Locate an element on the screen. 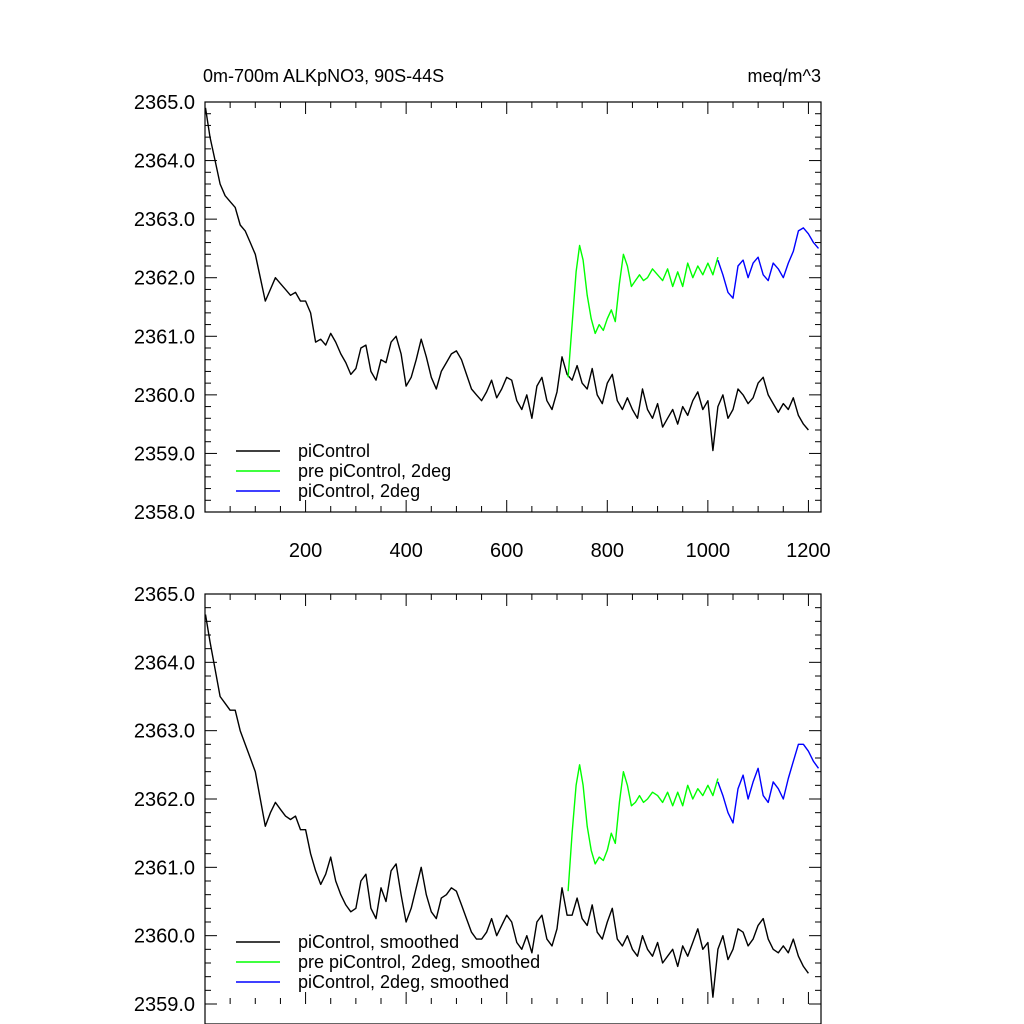 This screenshot has height=1024, width=1024. legend-label-picontrol-2deg: piControl, 2deg is located at coordinates (359, 491).